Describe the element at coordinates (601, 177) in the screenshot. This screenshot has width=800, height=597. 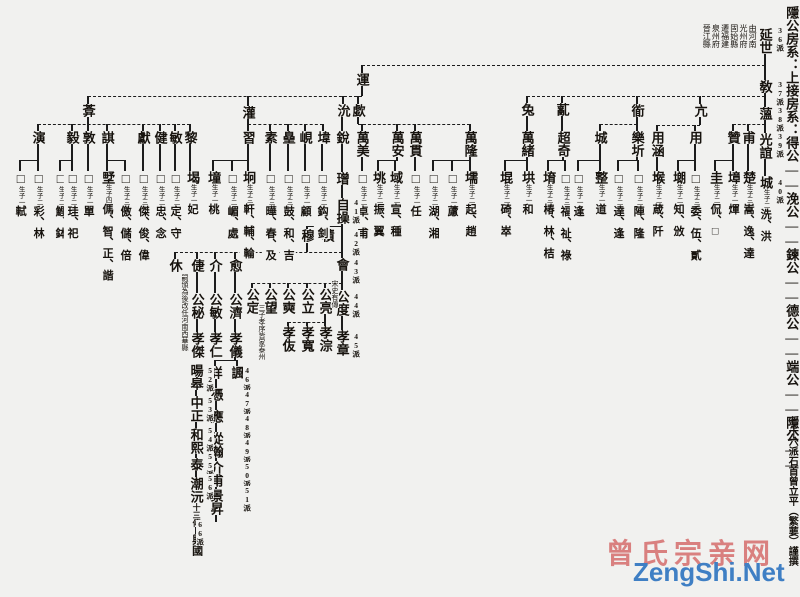
I see `person-node: 整` at that location.